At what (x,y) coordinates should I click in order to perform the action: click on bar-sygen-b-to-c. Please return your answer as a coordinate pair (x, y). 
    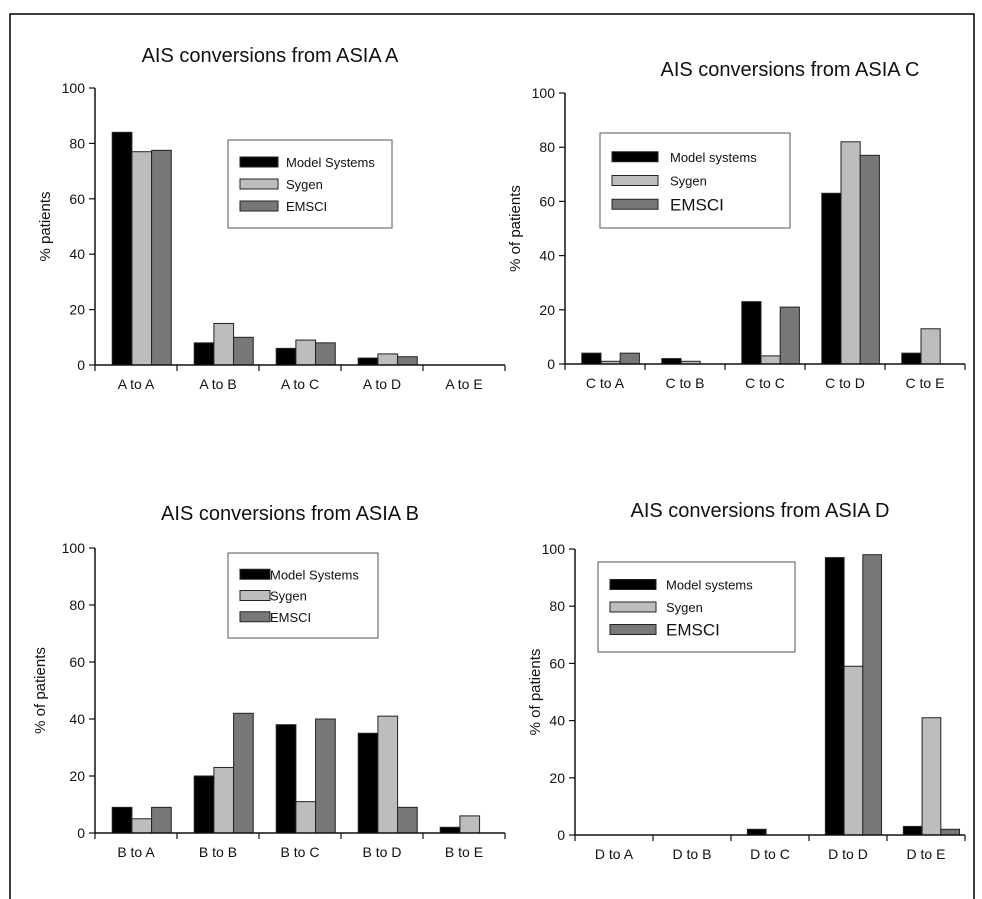
    Looking at the image, I should click on (306, 817).